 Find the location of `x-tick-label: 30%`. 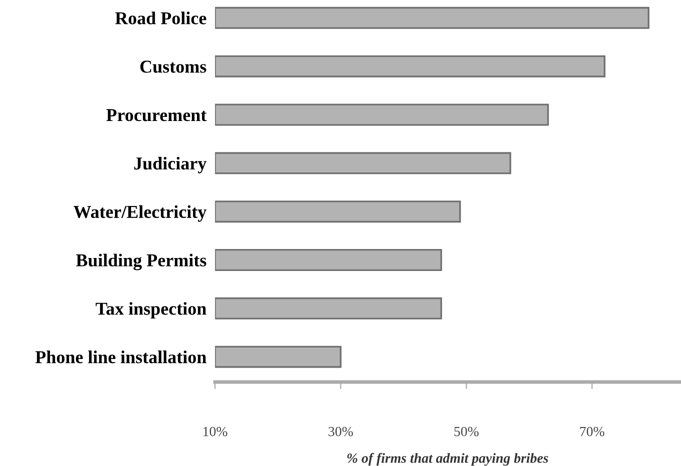

x-tick-label: 30% is located at coordinates (340, 431).